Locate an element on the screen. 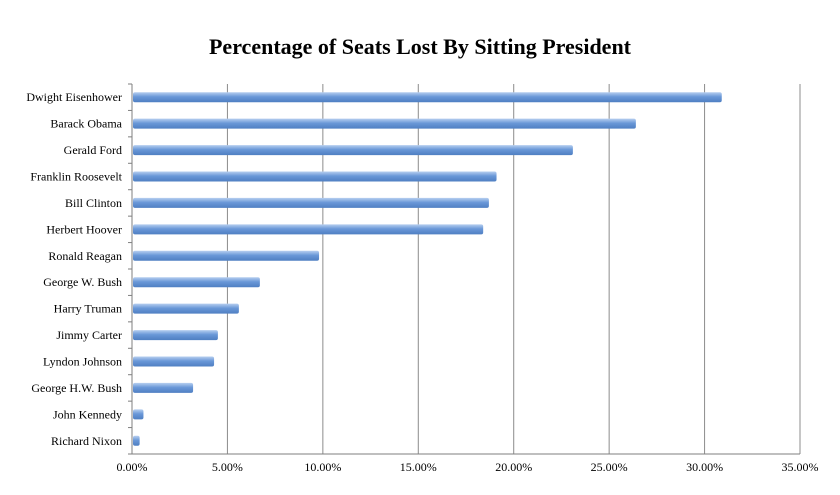  y-category-label: Ronald Reagan is located at coordinates (85, 256).